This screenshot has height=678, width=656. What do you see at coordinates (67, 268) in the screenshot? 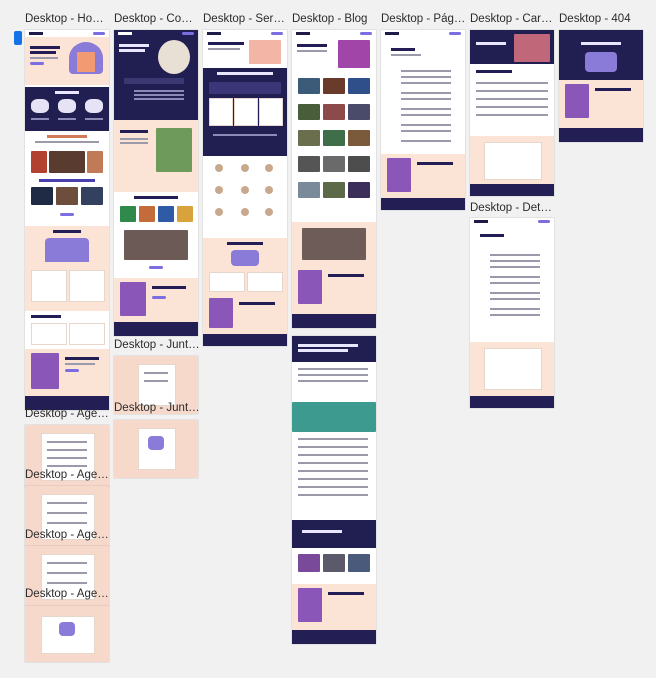
I see `cta-section` at bounding box center [67, 268].